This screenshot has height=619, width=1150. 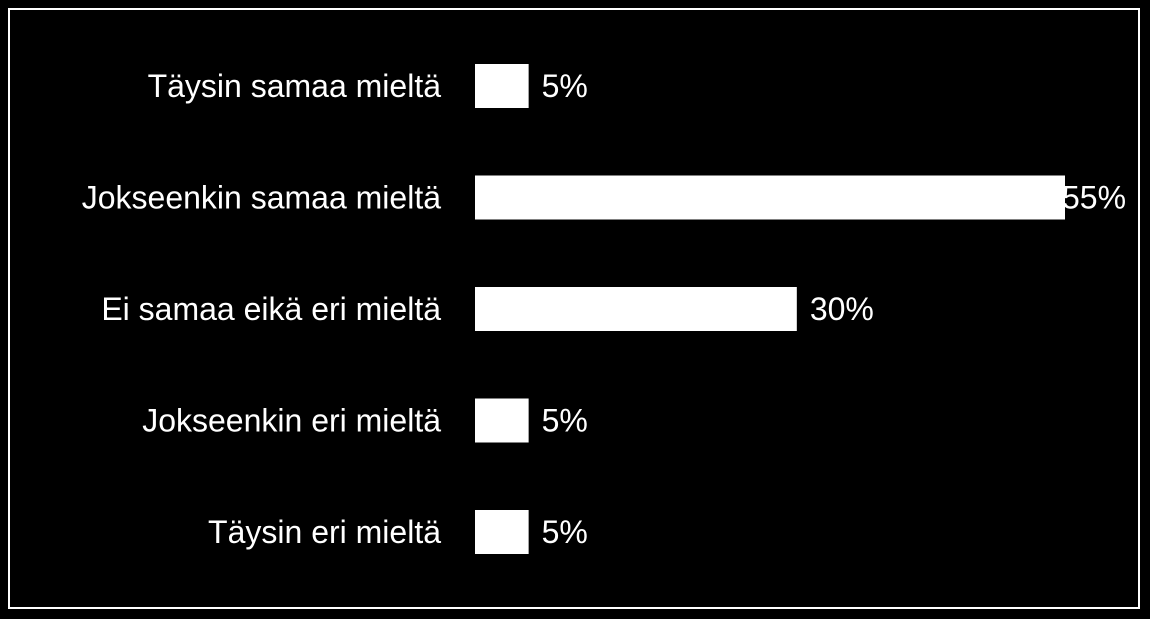 What do you see at coordinates (261, 198) in the screenshot?
I see `category-label: Jokseenkin samaa mieltä` at bounding box center [261, 198].